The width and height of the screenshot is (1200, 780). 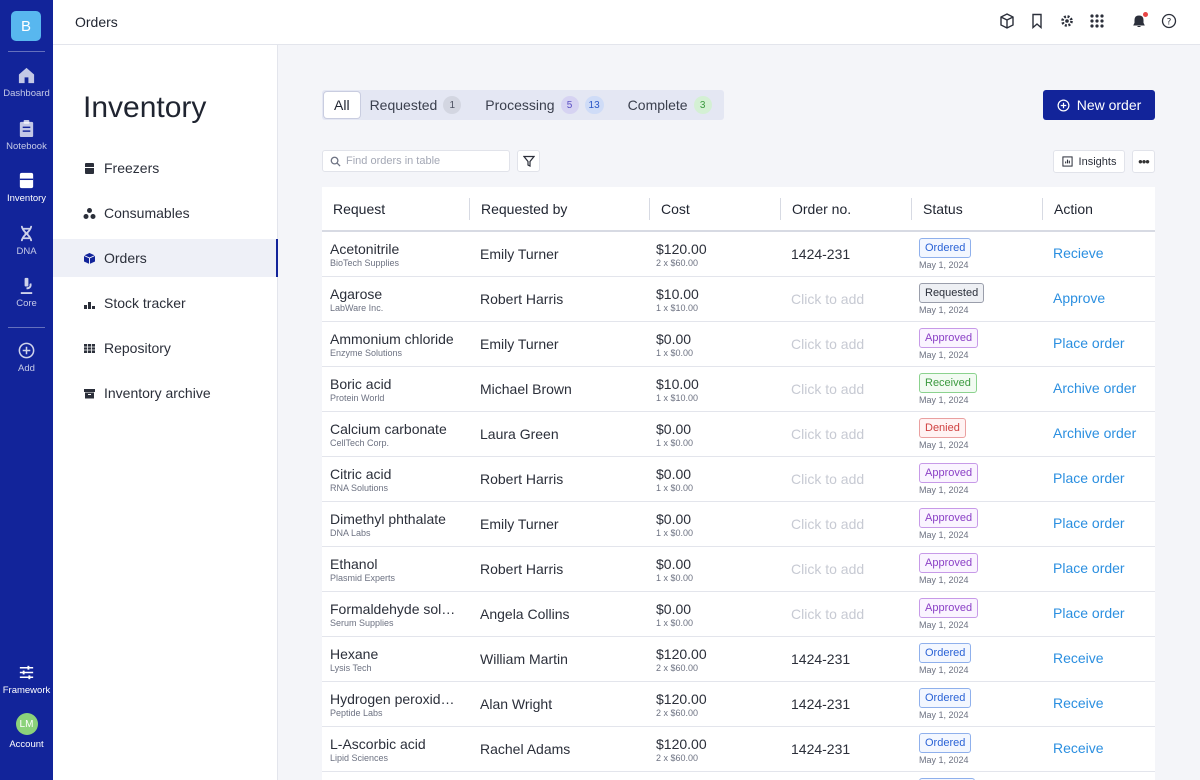 What do you see at coordinates (544, 105) in the screenshot?
I see `tab-processing: Processing 5 13` at bounding box center [544, 105].